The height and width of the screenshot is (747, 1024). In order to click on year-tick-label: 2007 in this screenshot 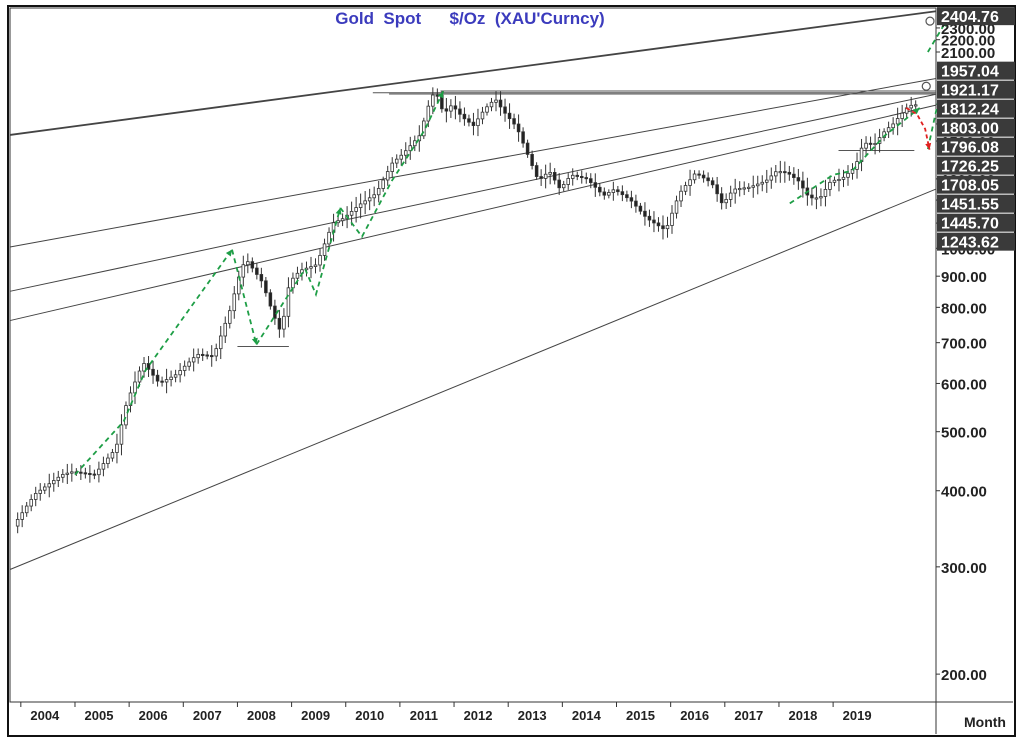, I will do `click(207, 715)`.